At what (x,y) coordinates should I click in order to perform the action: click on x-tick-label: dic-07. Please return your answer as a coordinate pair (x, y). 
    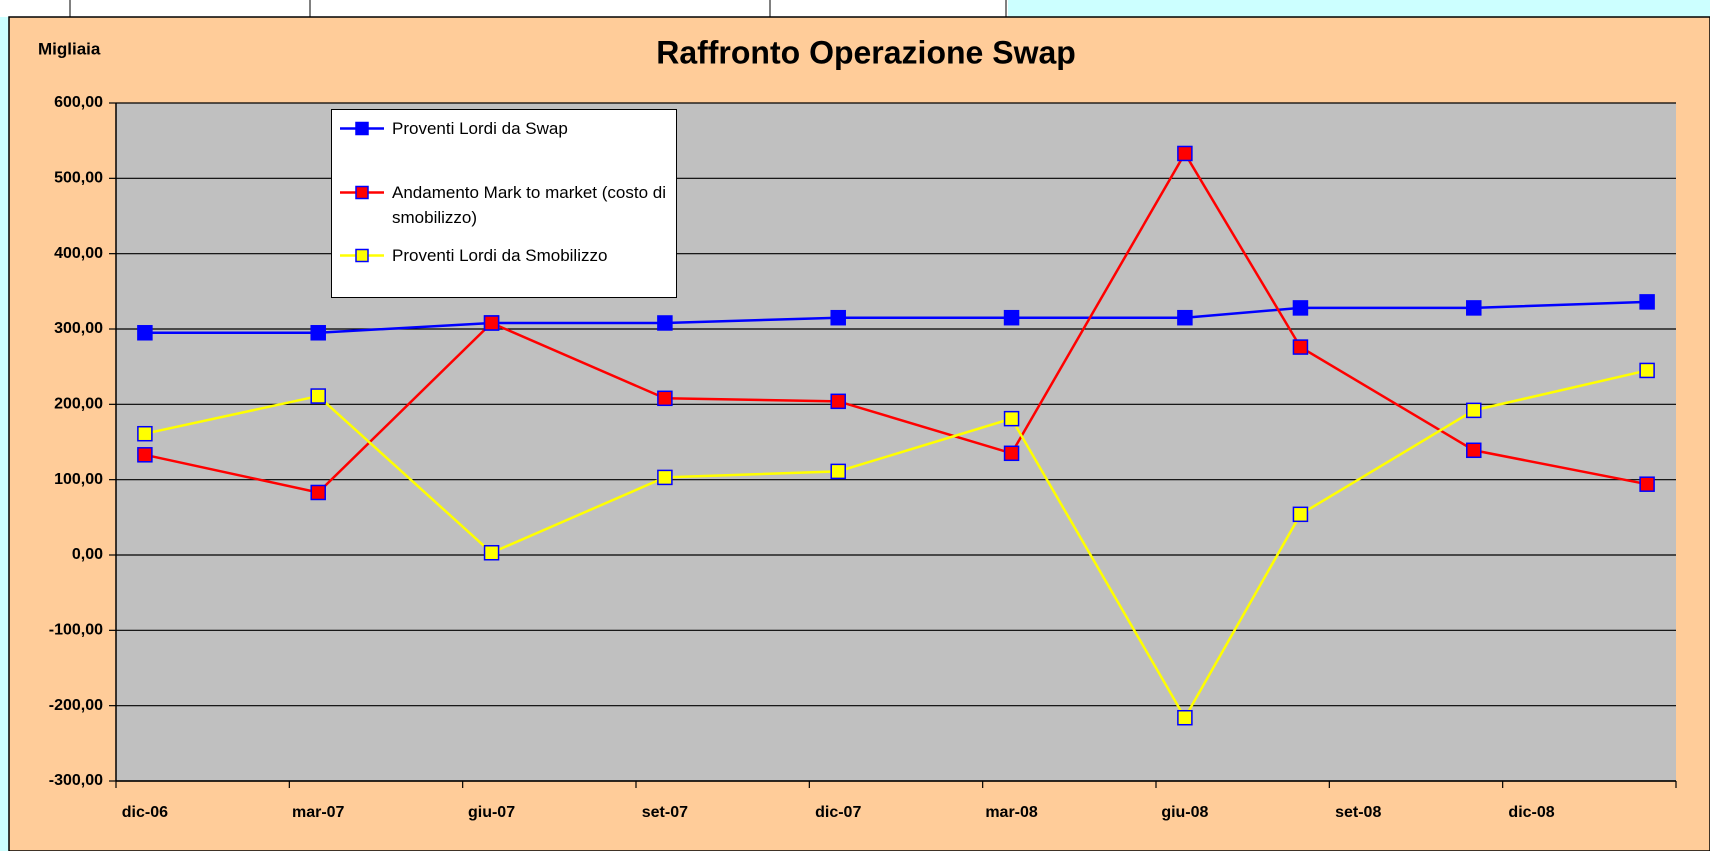
    Looking at the image, I should click on (838, 812).